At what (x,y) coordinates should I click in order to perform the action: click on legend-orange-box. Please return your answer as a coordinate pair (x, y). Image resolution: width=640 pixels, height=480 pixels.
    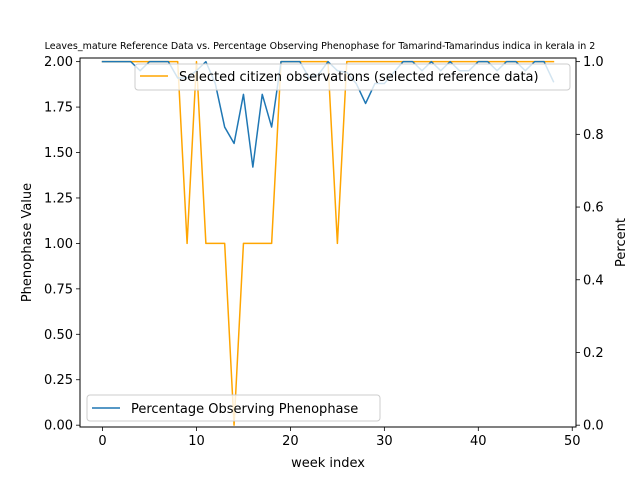
    Looking at the image, I should click on (352, 77).